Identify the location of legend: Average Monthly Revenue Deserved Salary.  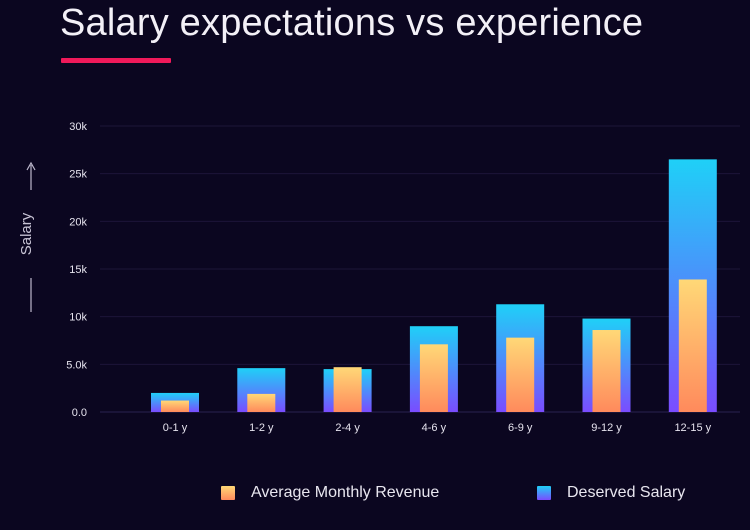
(375, 498).